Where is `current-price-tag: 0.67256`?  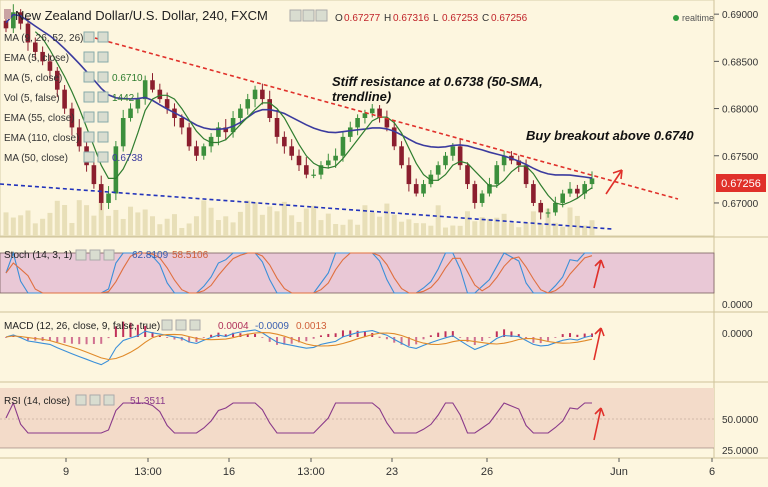 current-price-tag: 0.67256 is located at coordinates (741, 183).